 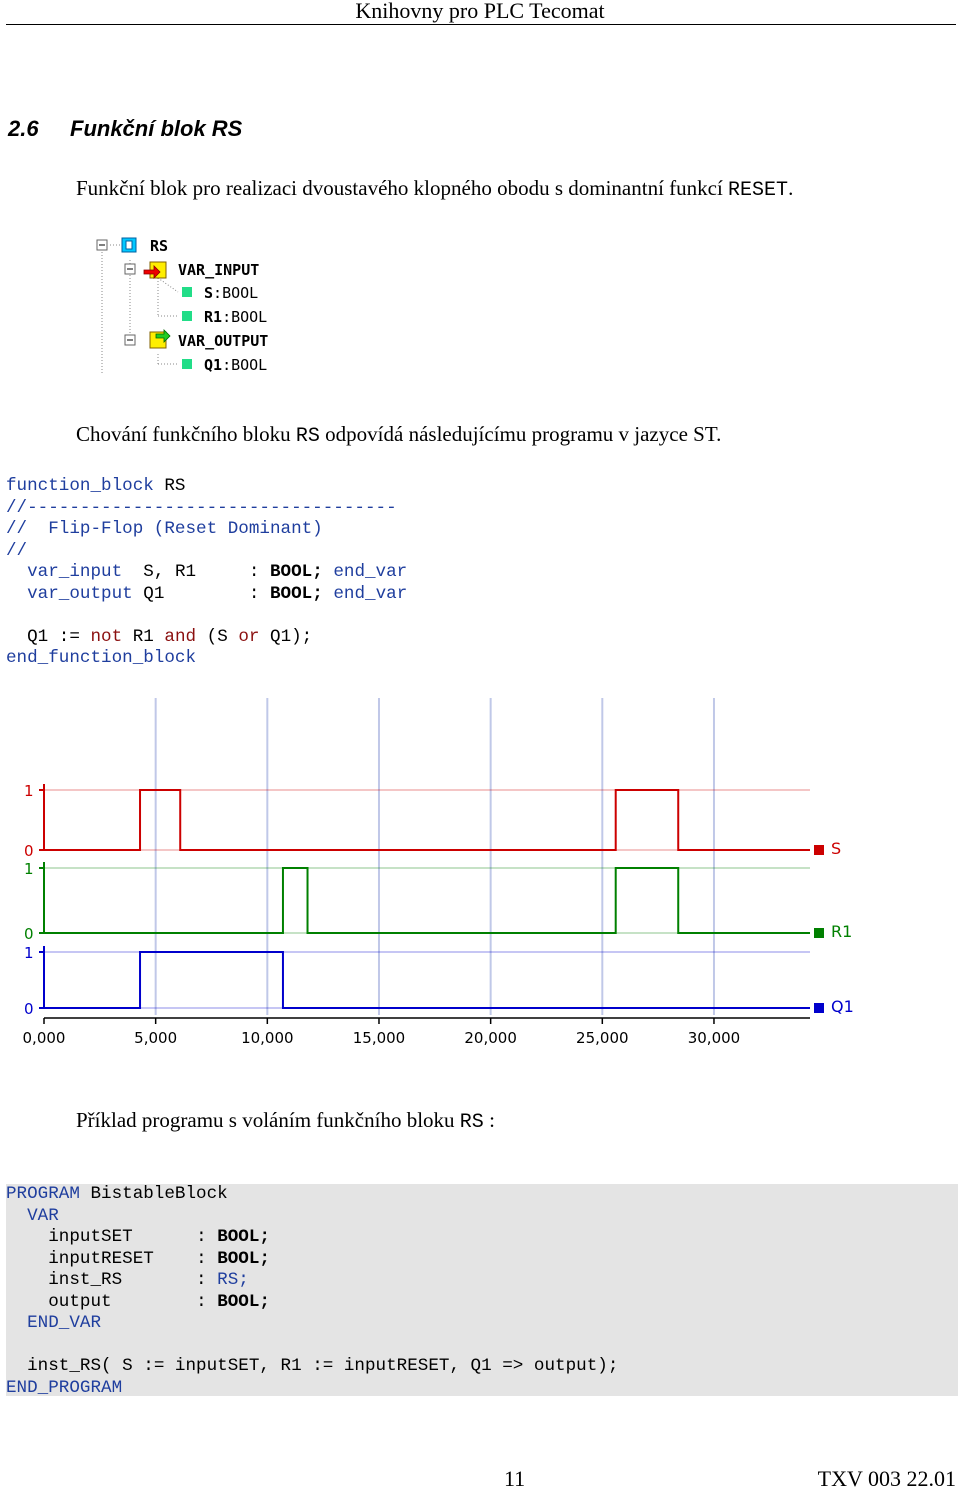 What do you see at coordinates (130, 269) in the screenshot?
I see `collapse-input-icon` at bounding box center [130, 269].